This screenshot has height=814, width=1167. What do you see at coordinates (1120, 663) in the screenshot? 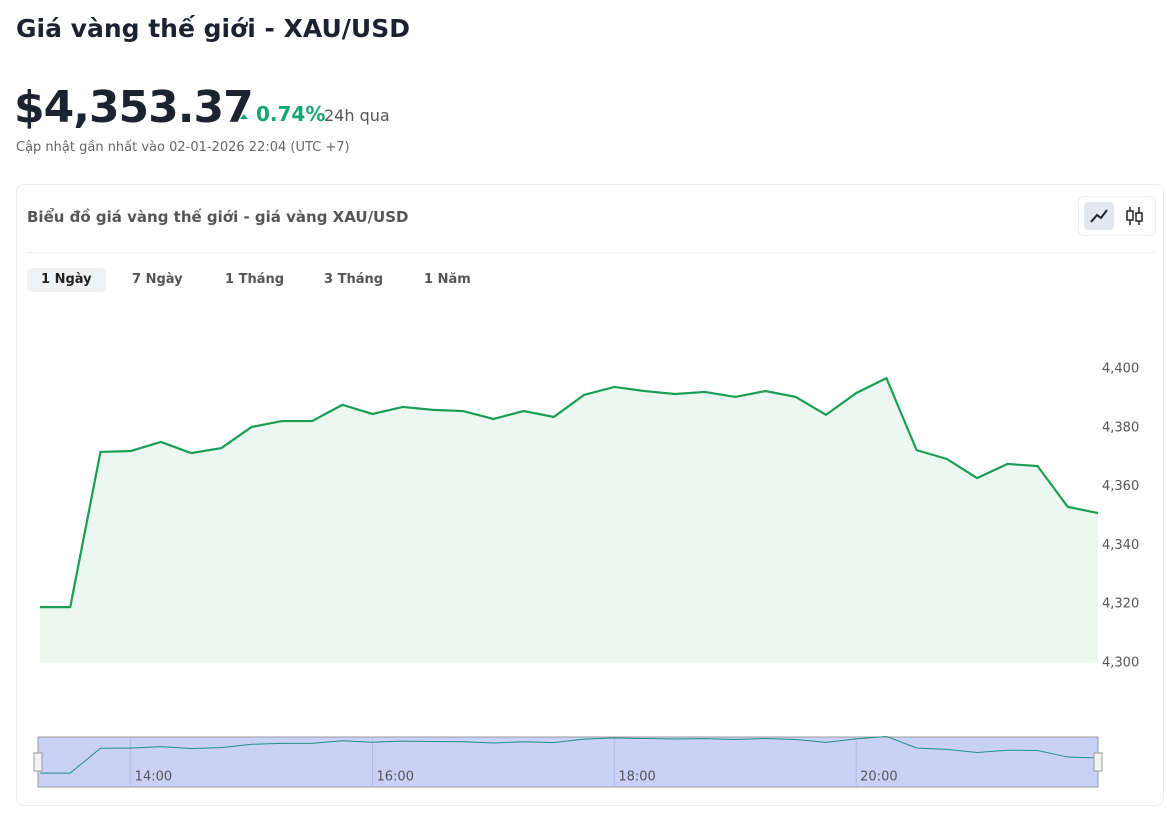
I see `y-tick-label: 4,300` at bounding box center [1120, 663].